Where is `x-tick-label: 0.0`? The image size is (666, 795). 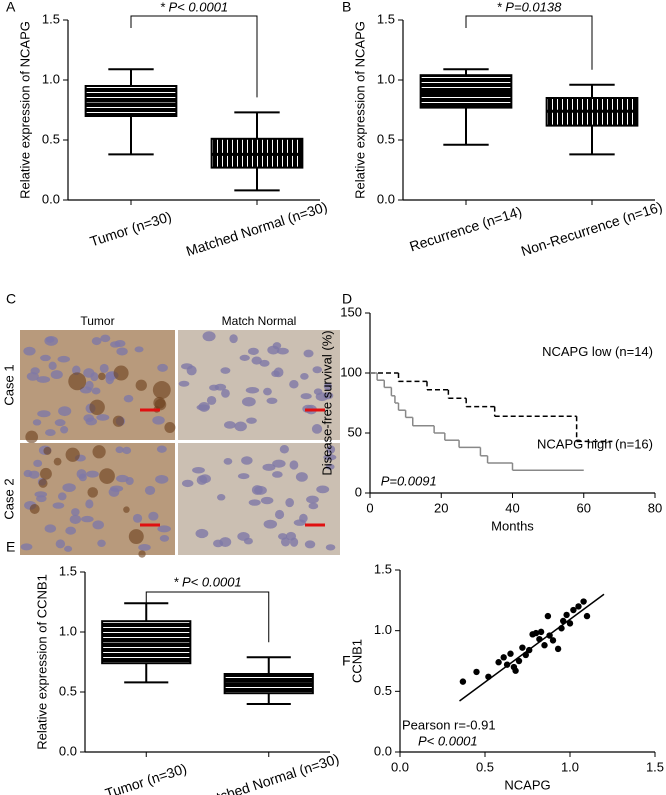
x-tick-label: 0.0 is located at coordinates (400, 766).